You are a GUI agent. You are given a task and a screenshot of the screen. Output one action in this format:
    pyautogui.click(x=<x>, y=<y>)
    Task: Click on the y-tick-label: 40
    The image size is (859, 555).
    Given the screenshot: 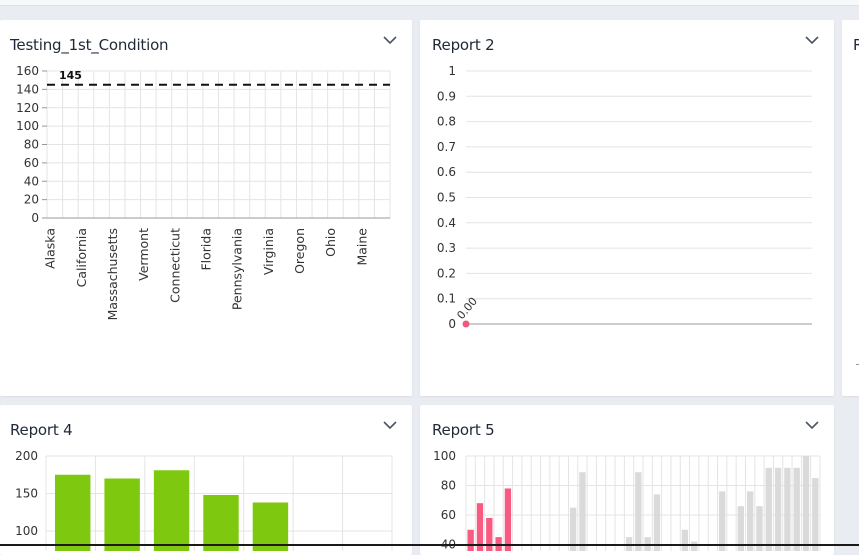 What is the action you would take?
    pyautogui.click(x=31, y=181)
    